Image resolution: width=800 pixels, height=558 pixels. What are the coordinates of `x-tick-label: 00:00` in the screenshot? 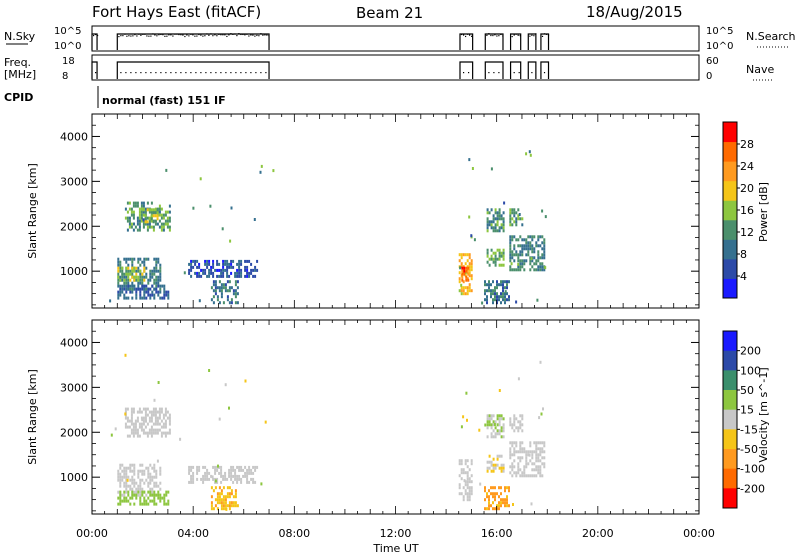 It's located at (699, 533).